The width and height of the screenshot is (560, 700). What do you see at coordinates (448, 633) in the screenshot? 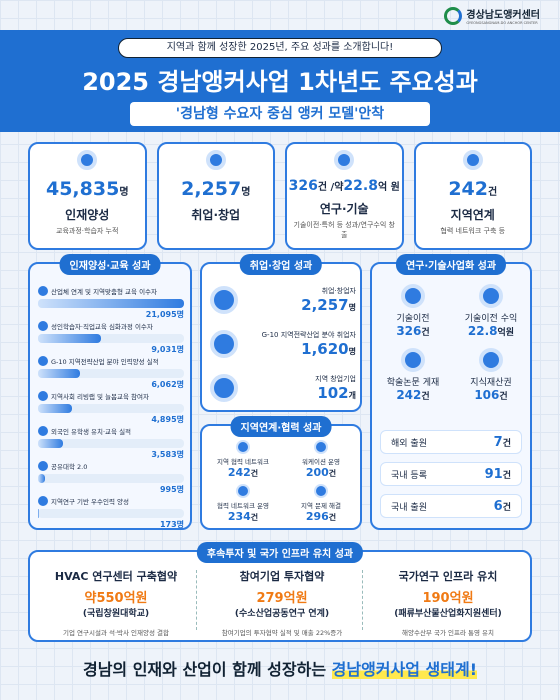
I see `note: 해양수산부 국가 인프라 통영 유치` at bounding box center [448, 633].